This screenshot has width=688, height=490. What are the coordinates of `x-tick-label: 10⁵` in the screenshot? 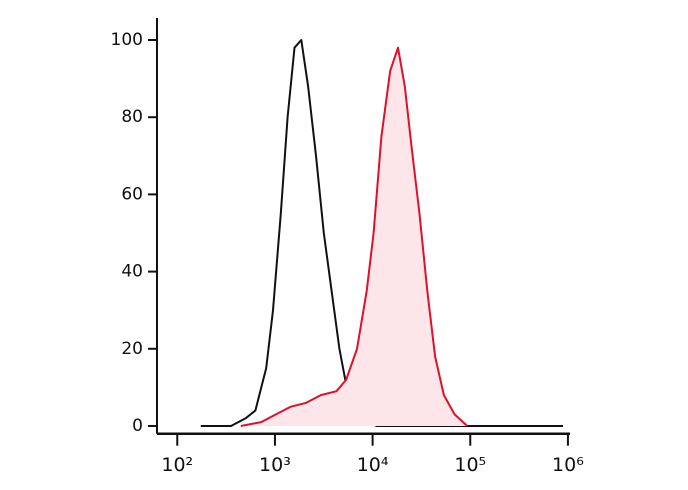 It's located at (470, 465).